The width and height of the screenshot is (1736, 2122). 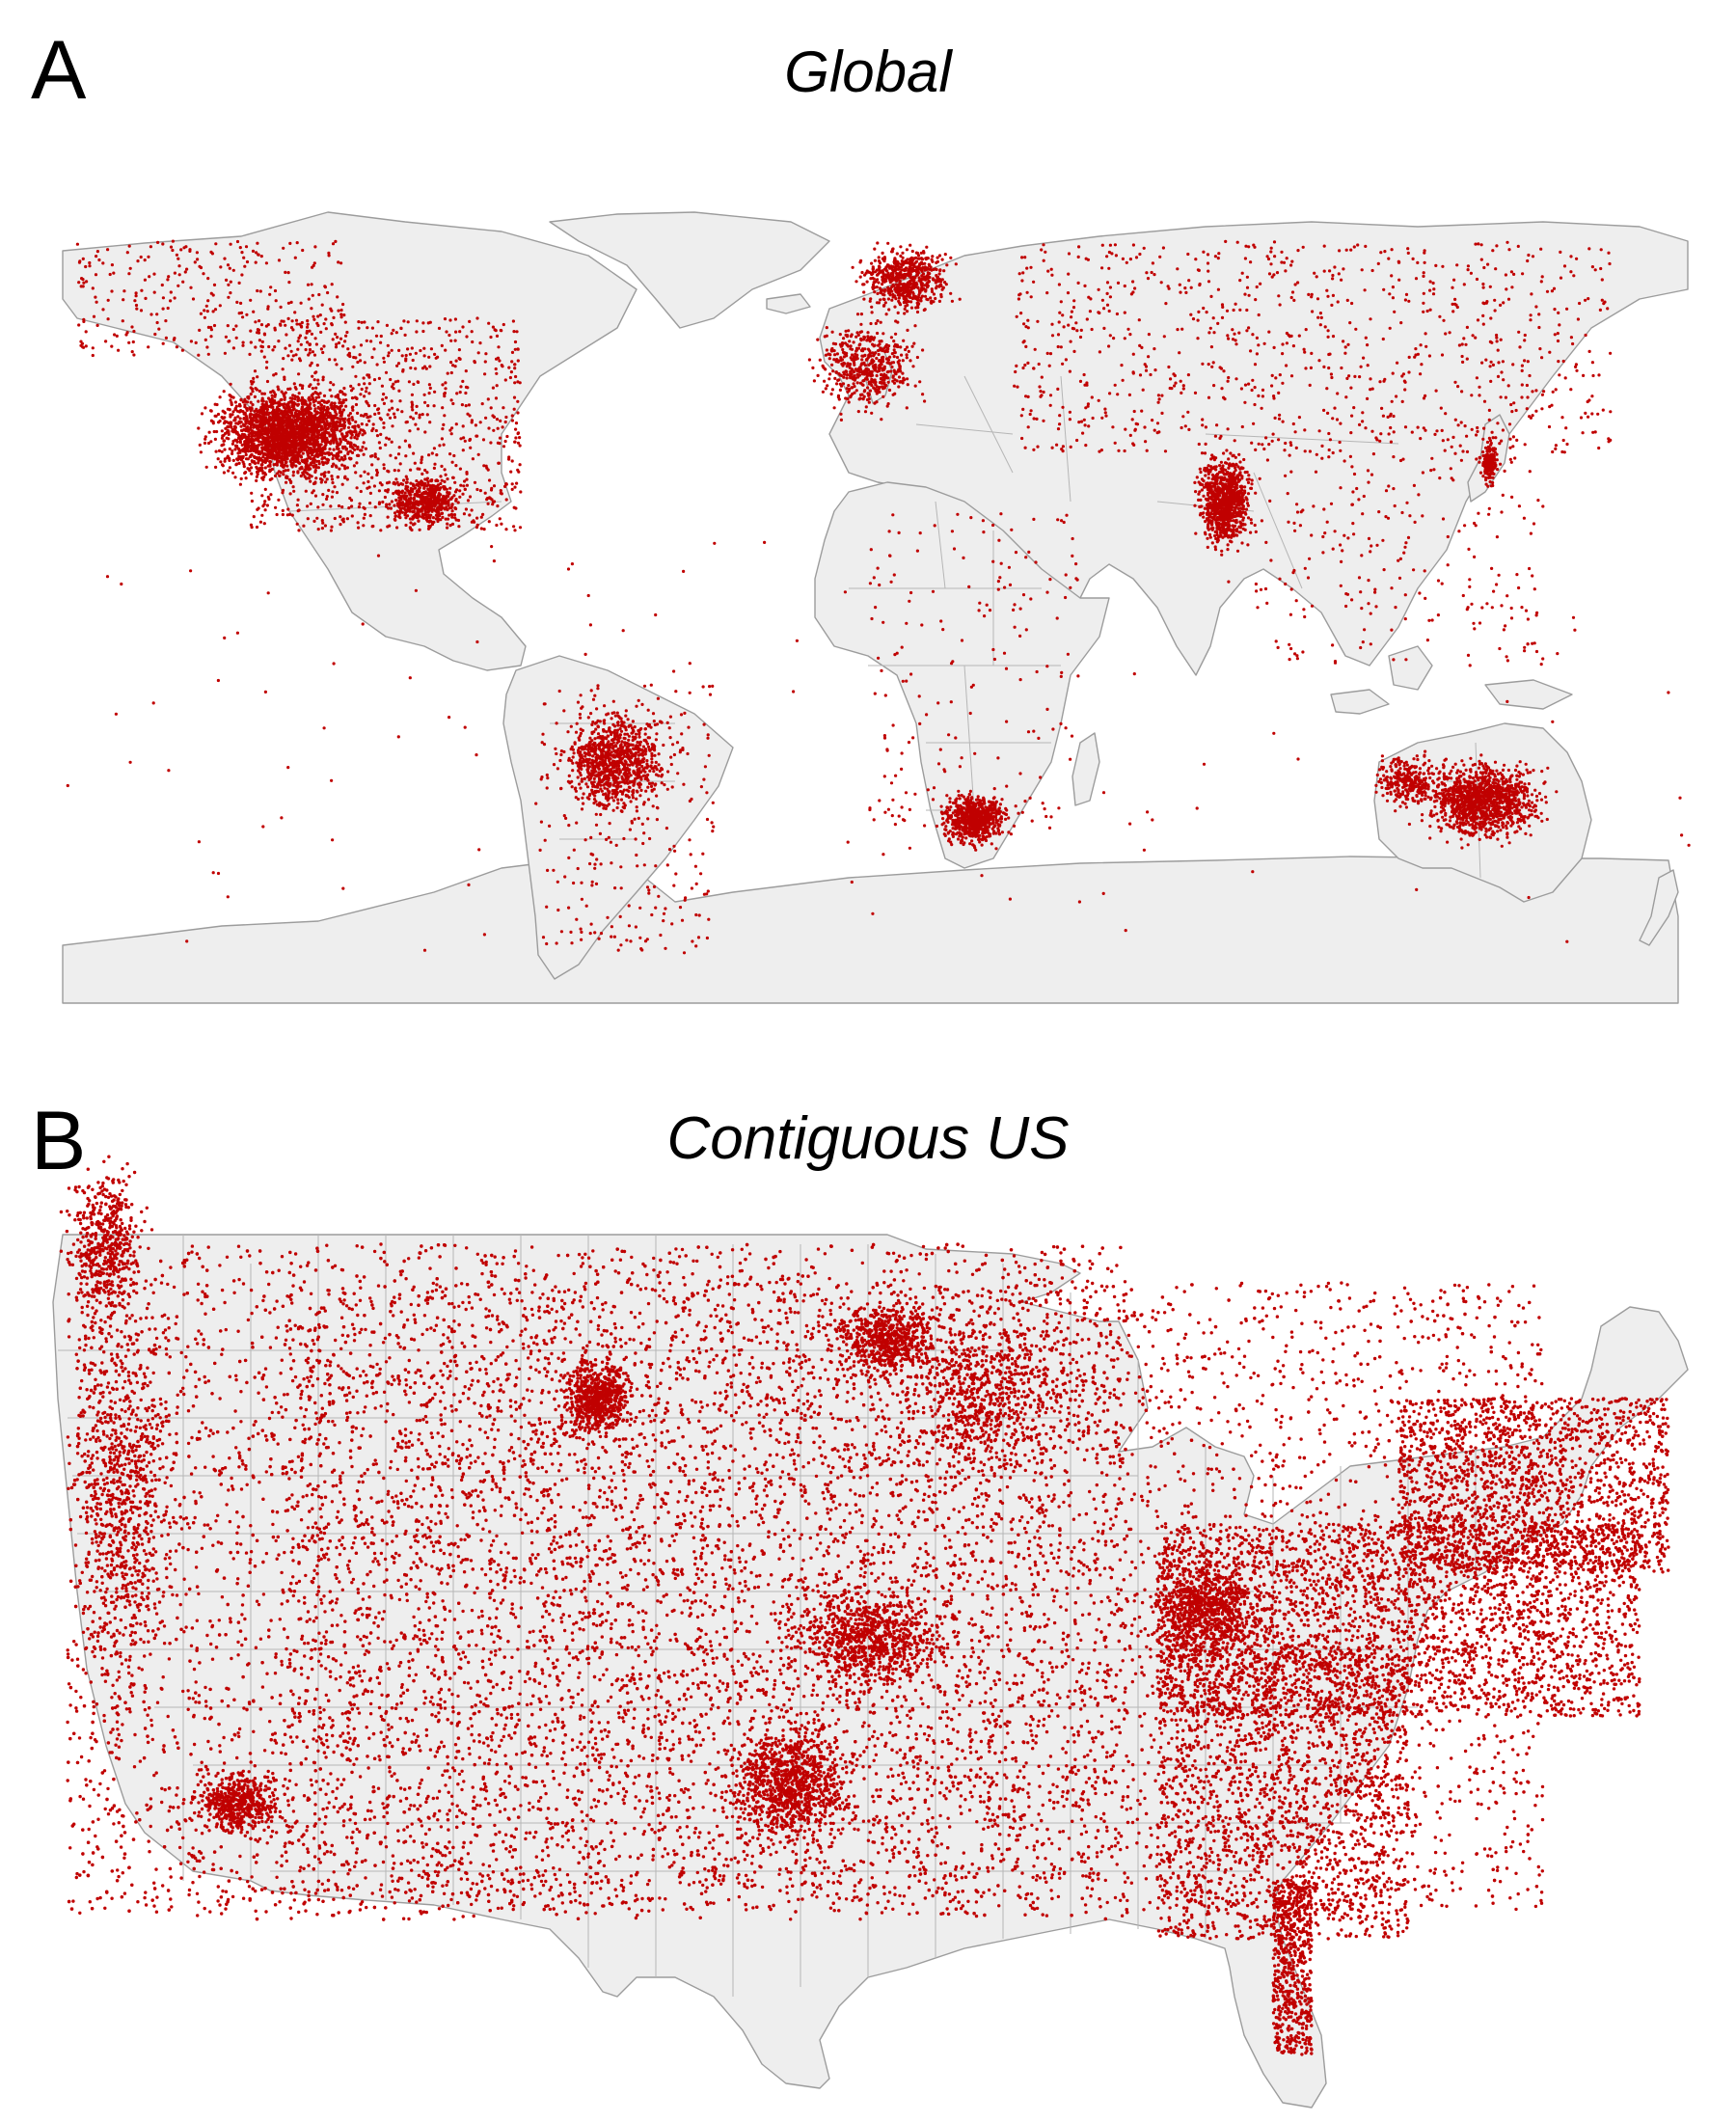 I want to click on madagascar, so click(x=1085, y=769).